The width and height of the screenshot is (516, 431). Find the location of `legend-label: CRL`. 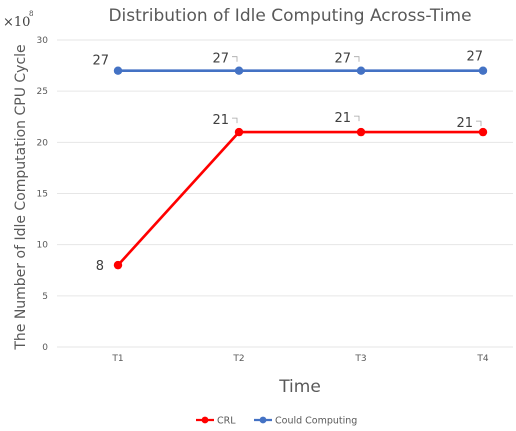

legend-label: CRL is located at coordinates (226, 421).